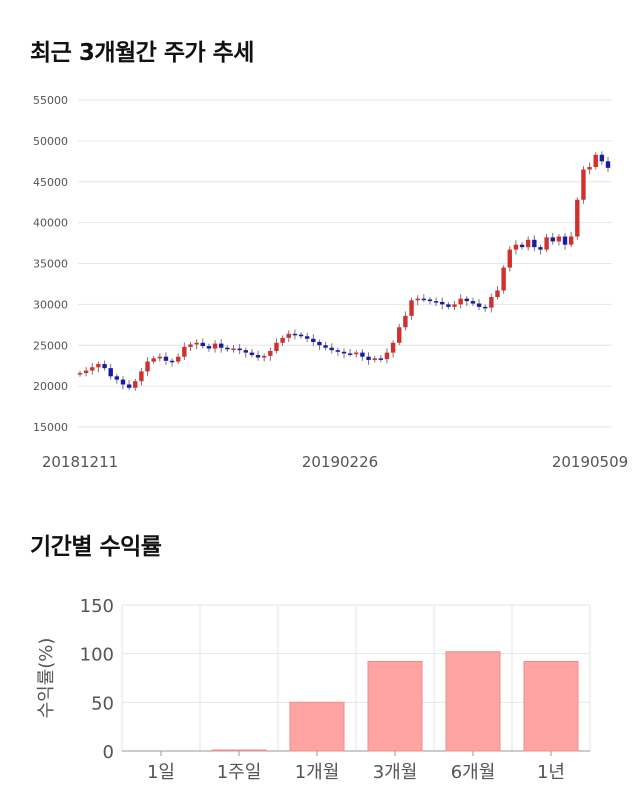  I want to click on price-y-tick-label: 25000, so click(50, 345).